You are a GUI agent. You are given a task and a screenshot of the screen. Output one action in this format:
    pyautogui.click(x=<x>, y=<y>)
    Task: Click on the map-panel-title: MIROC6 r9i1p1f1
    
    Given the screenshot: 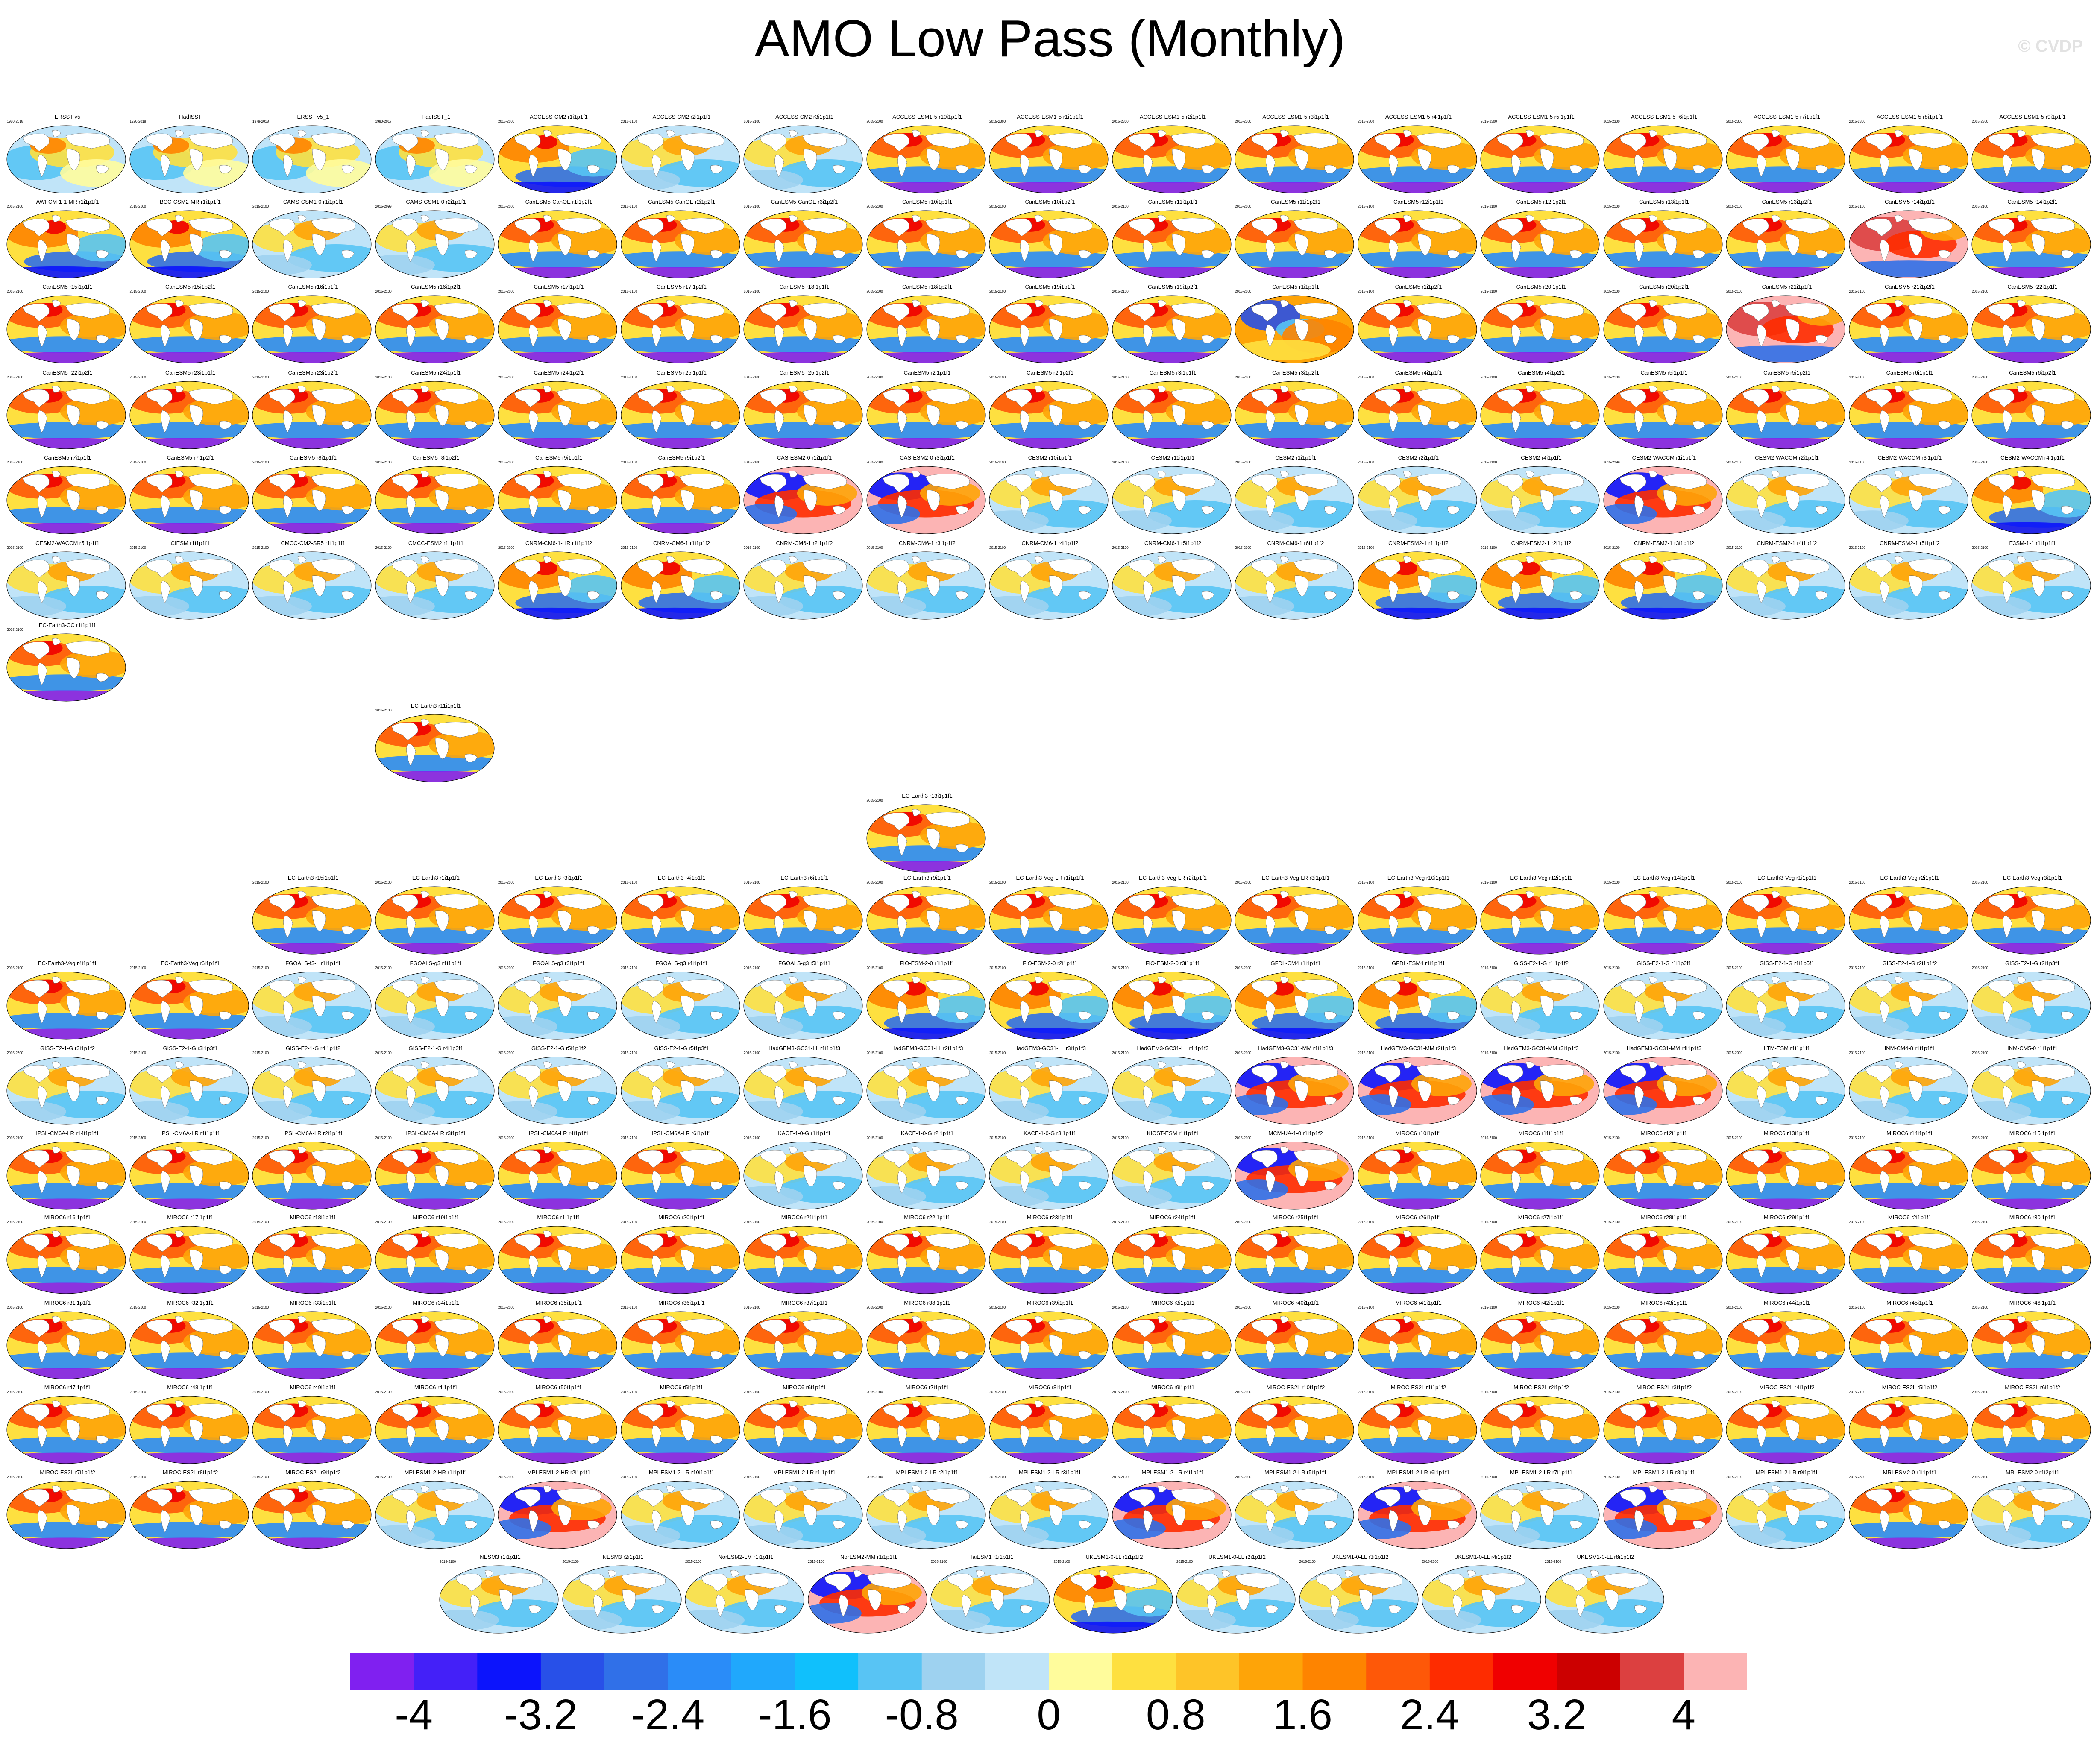 What is the action you would take?
    pyautogui.click(x=1173, y=1387)
    